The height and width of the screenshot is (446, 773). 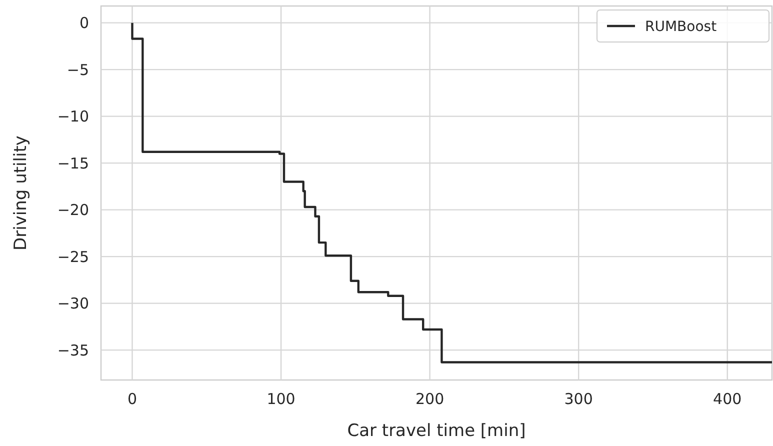 What do you see at coordinates (73, 117) in the screenshot?
I see `y-tick-label: −10` at bounding box center [73, 117].